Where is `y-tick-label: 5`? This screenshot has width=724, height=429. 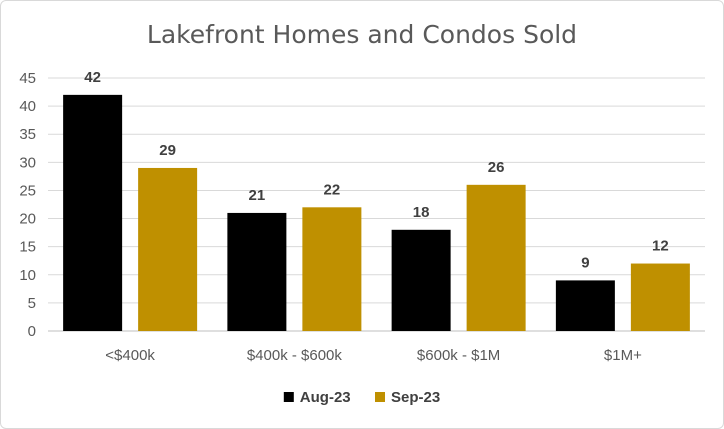 y-tick-label: 5 is located at coordinates (32, 303).